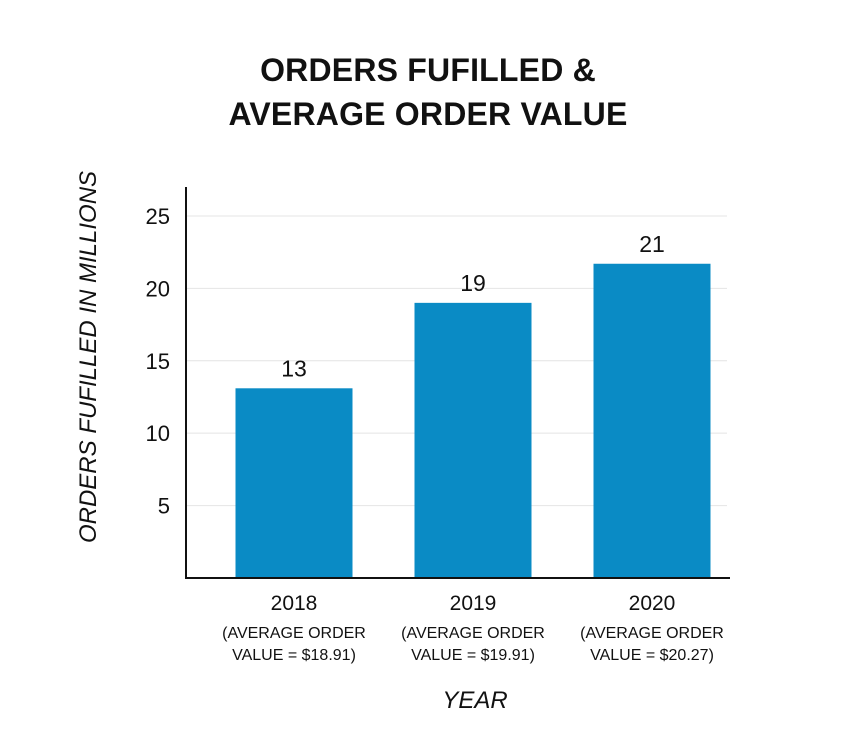 This screenshot has width=856, height=748. What do you see at coordinates (652, 633) in the screenshot?
I see `x-sublabel-2020-1: (AVERAGE ORDER` at bounding box center [652, 633].